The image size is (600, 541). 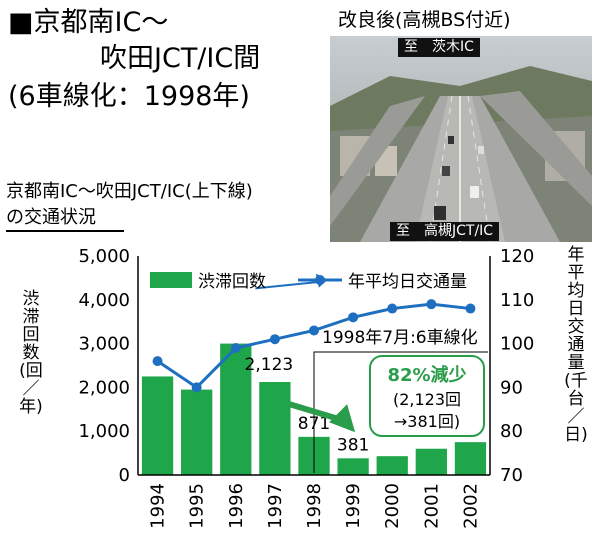 What do you see at coordinates (171, 280) in the screenshot?
I see `legend-bar-swatch` at bounding box center [171, 280].